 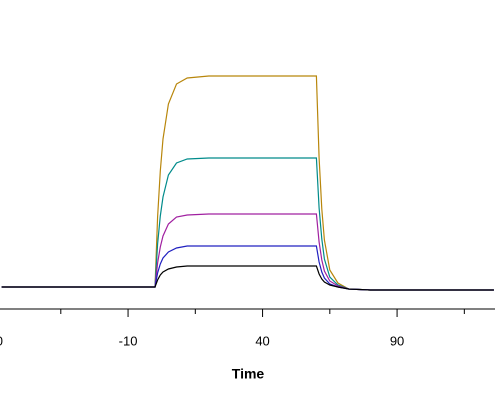 I want to click on x-tick-label: -10, so click(x=128, y=340).